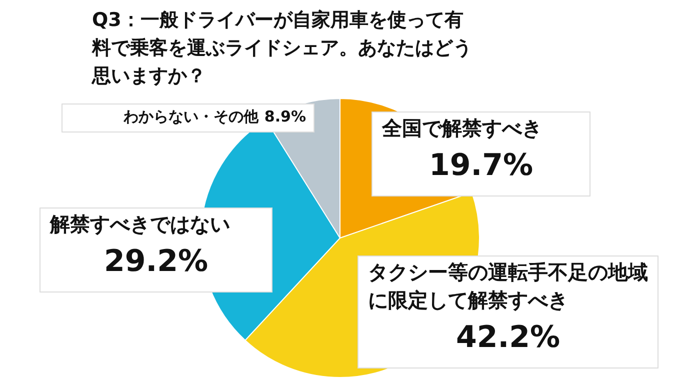 This screenshot has height=382, width=680. Describe the element at coordinates (191, 116) in the screenshot. I see `slice-label: わからない・その他` at that location.